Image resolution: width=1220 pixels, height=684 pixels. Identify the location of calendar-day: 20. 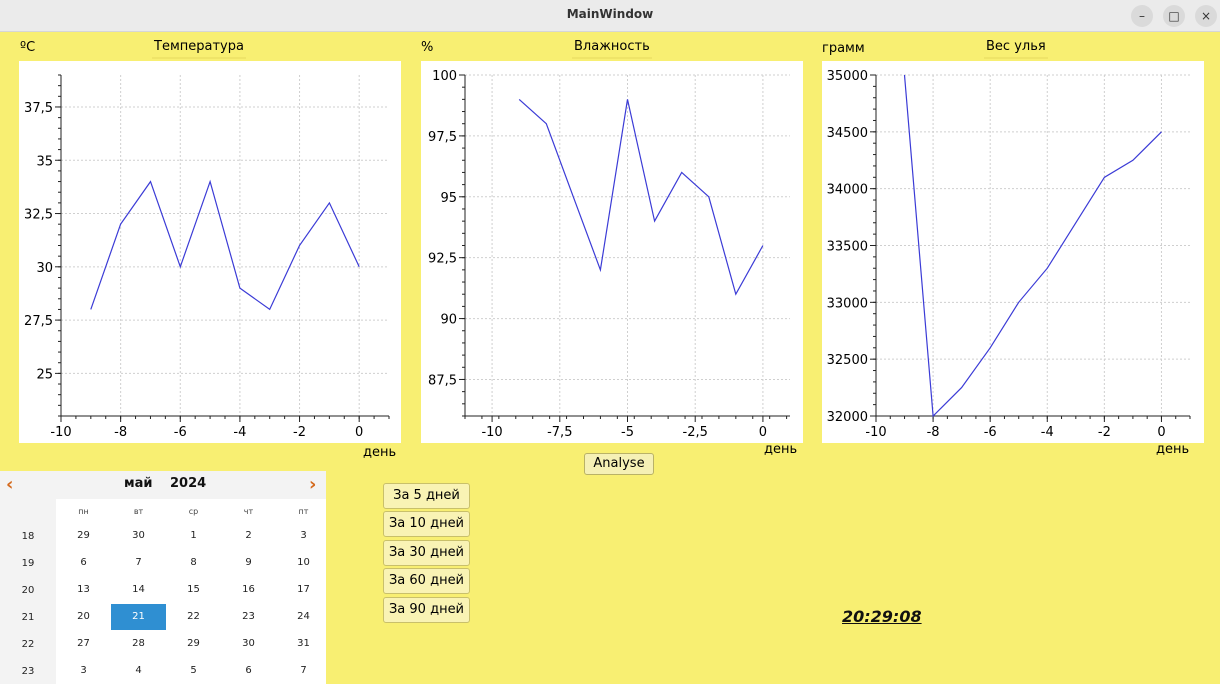
(83, 616).